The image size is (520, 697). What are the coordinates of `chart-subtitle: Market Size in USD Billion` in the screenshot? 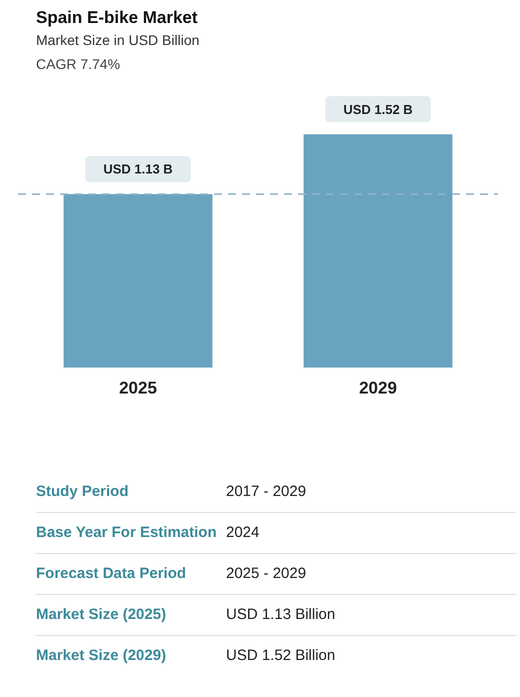 It's located at (118, 40).